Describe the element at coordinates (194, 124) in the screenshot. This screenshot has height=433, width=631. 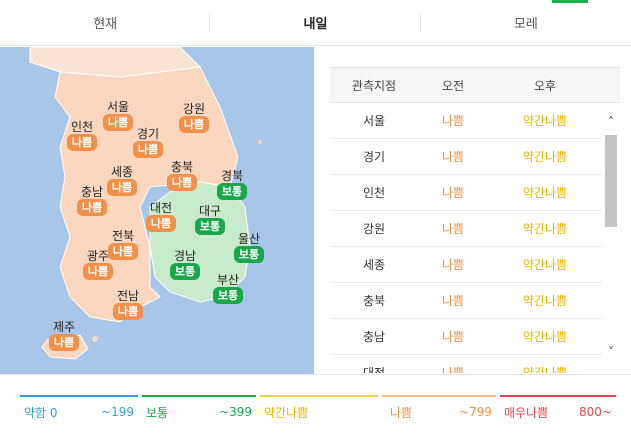
I see `region-gangwon-badge: 나쁨` at that location.